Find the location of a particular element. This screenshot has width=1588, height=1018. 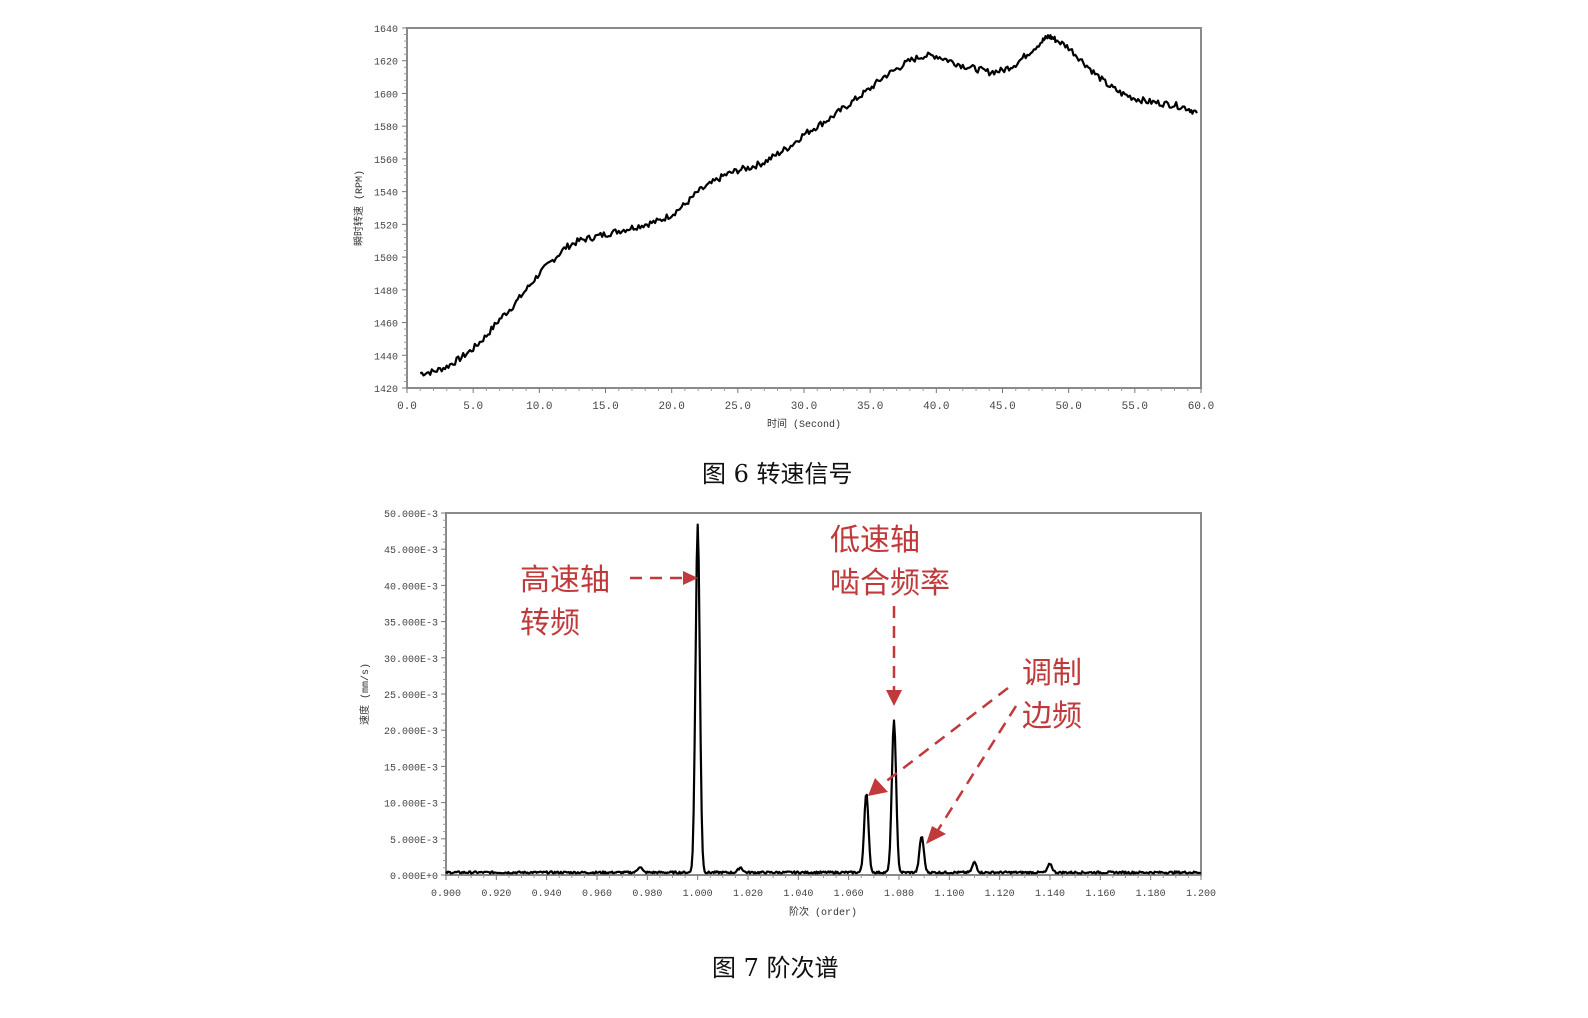

y-tick-label: 1620 is located at coordinates (386, 63).